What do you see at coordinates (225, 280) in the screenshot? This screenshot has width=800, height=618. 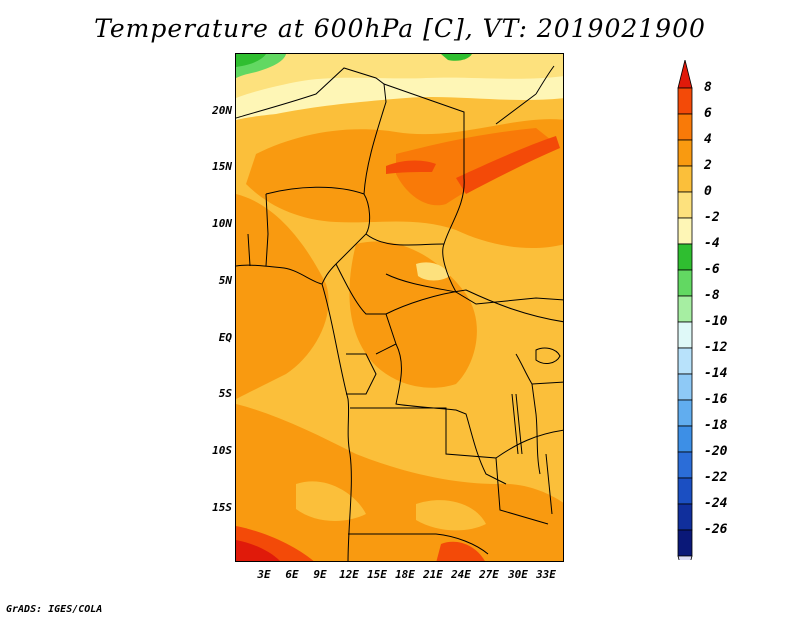 I see `lat-label: 5N` at bounding box center [225, 280].